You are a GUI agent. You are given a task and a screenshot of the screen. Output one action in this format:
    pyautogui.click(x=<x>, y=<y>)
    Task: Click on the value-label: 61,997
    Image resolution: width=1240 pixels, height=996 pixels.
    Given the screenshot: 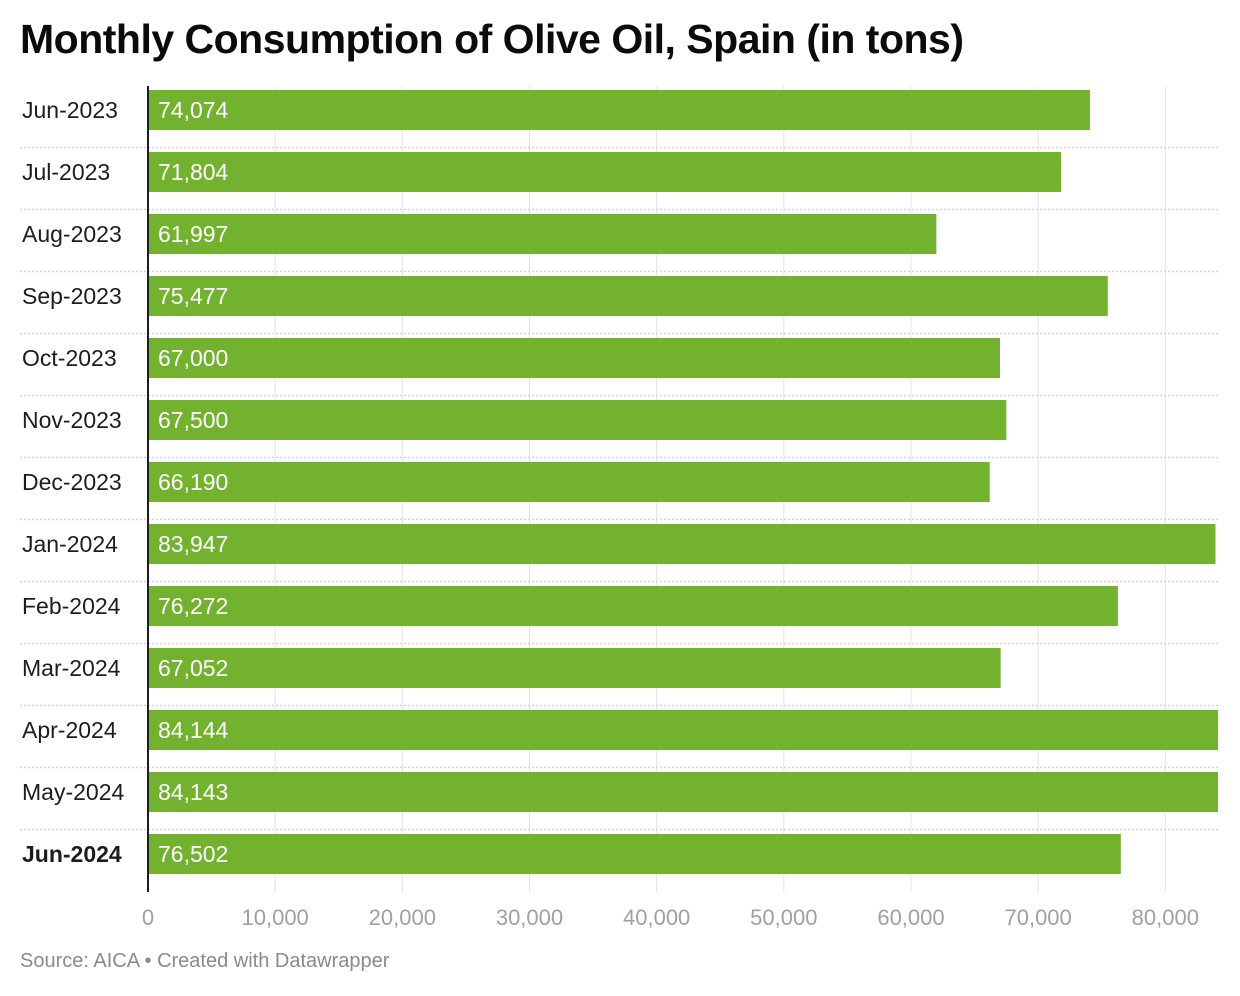 What is the action you would take?
    pyautogui.click(x=193, y=234)
    